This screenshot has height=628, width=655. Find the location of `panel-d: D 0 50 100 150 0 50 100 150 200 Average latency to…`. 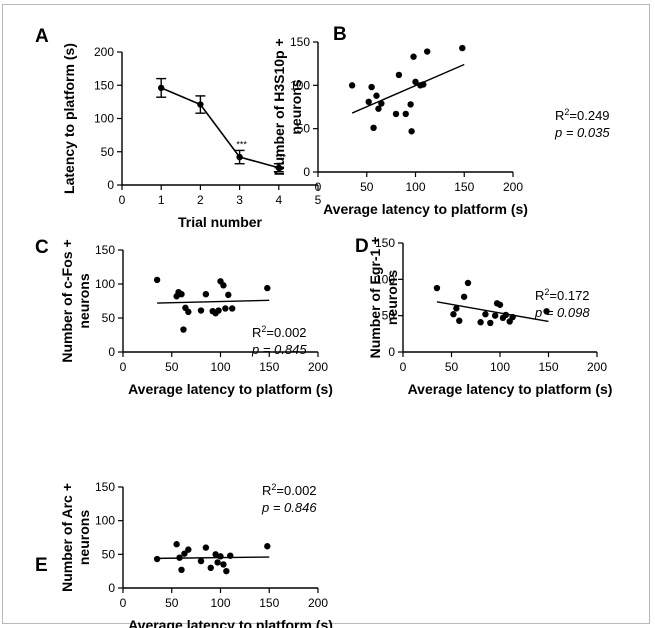

panel-d: D 0 50 100 150 0 50 100 150 200 Average latency to… is located at coordinates (483, 316).